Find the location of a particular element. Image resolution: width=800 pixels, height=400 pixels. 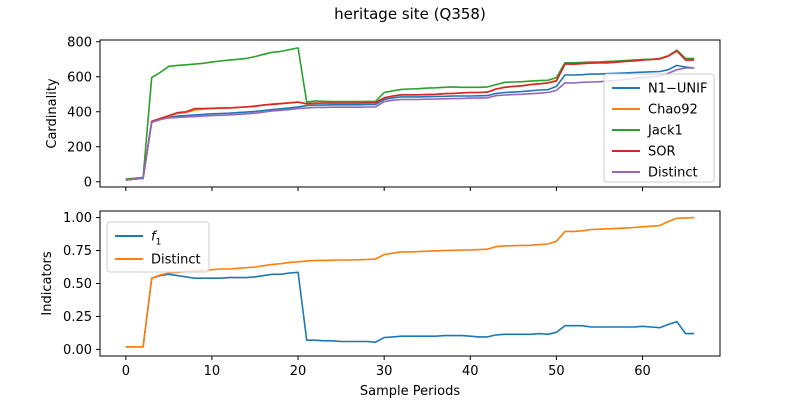

x-tick-label: 0 is located at coordinates (126, 371).